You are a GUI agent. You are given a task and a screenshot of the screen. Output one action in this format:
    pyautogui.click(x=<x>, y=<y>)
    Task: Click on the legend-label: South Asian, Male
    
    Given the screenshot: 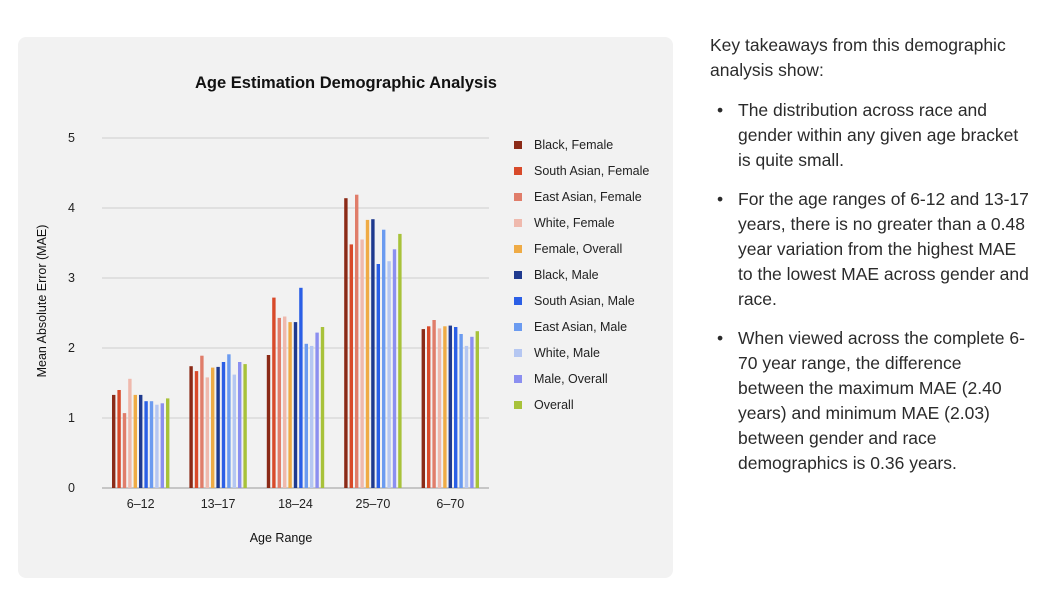 What is the action you would take?
    pyautogui.click(x=584, y=301)
    